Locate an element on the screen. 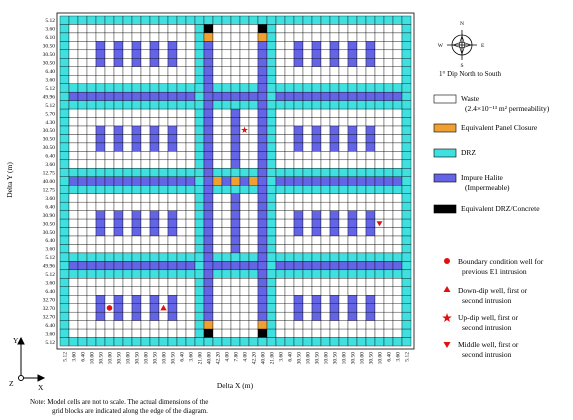 The height and width of the screenshot is (420, 573). column-label: 30.50 is located at coordinates (372, 358).